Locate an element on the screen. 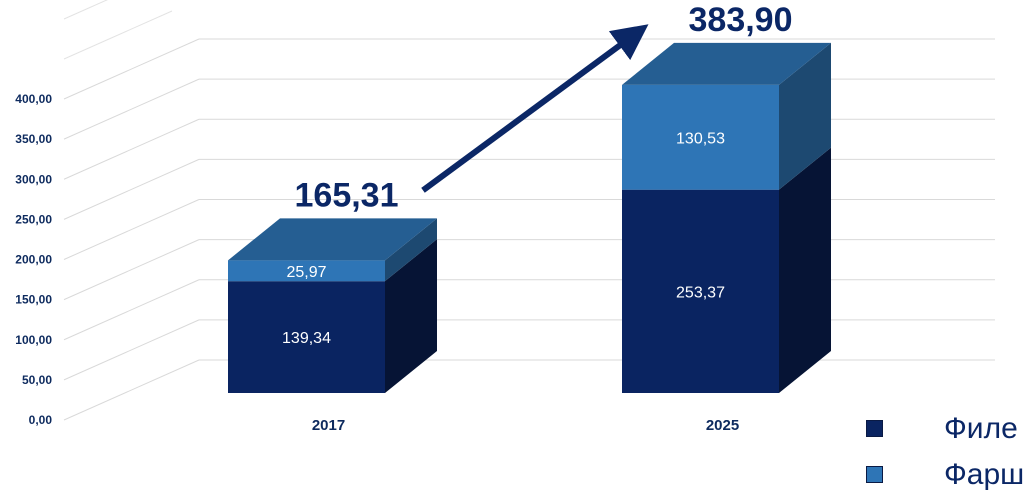  y-tick-label: 100,00 is located at coordinates (33, 340).